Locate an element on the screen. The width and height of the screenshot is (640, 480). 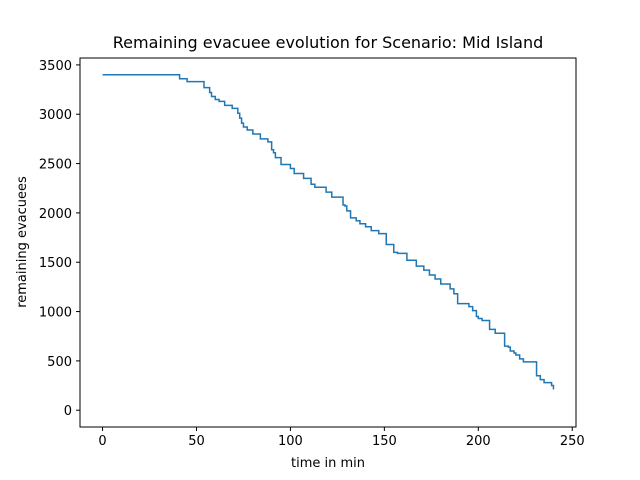
x-axis-title: time in min is located at coordinates (328, 463).